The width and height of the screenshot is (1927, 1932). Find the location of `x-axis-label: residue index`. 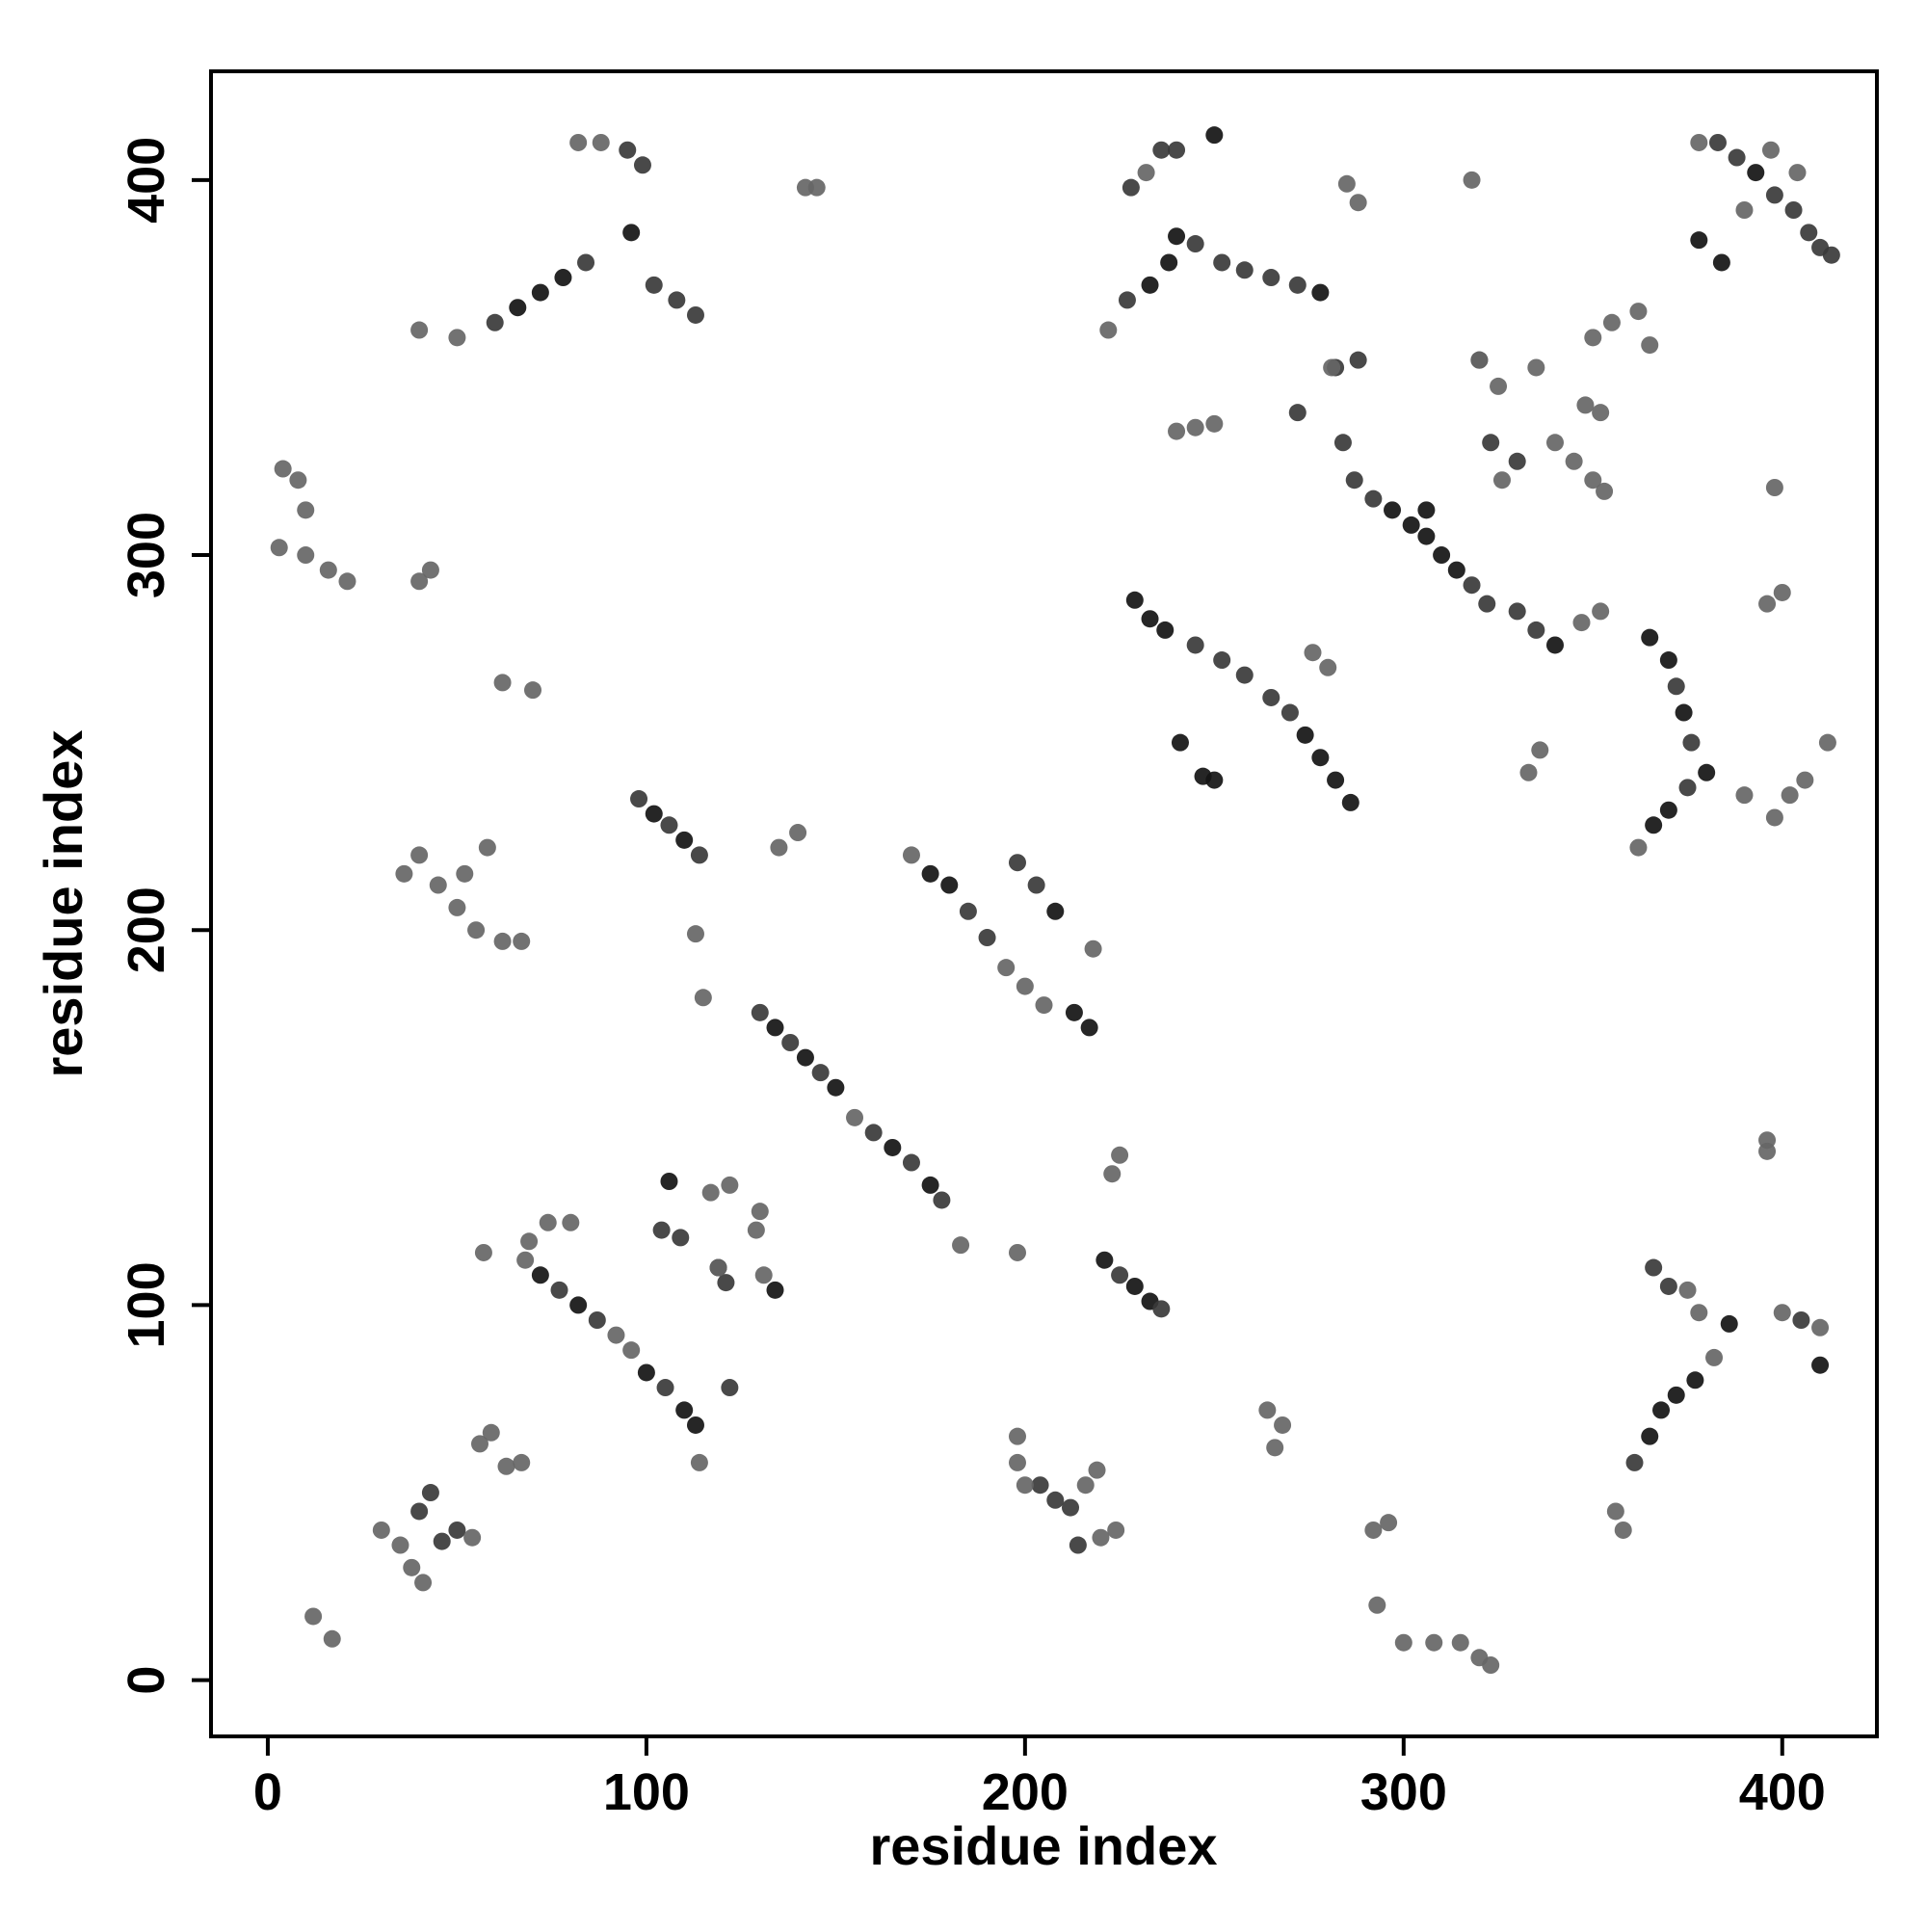

x-axis-label: residue index is located at coordinates (1043, 1845).